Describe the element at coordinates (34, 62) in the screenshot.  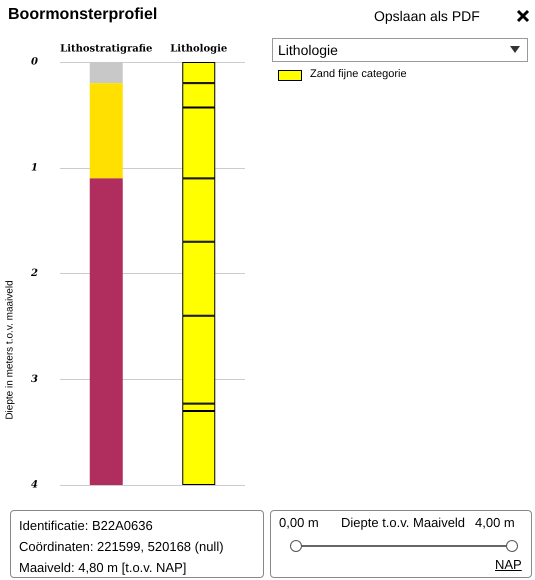
I see `y-tick-label: 0` at that location.